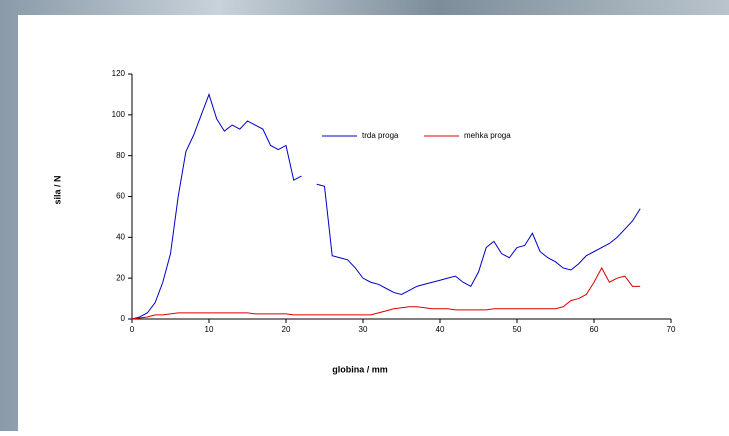  I want to click on y-tick-label: 100, so click(119, 114).